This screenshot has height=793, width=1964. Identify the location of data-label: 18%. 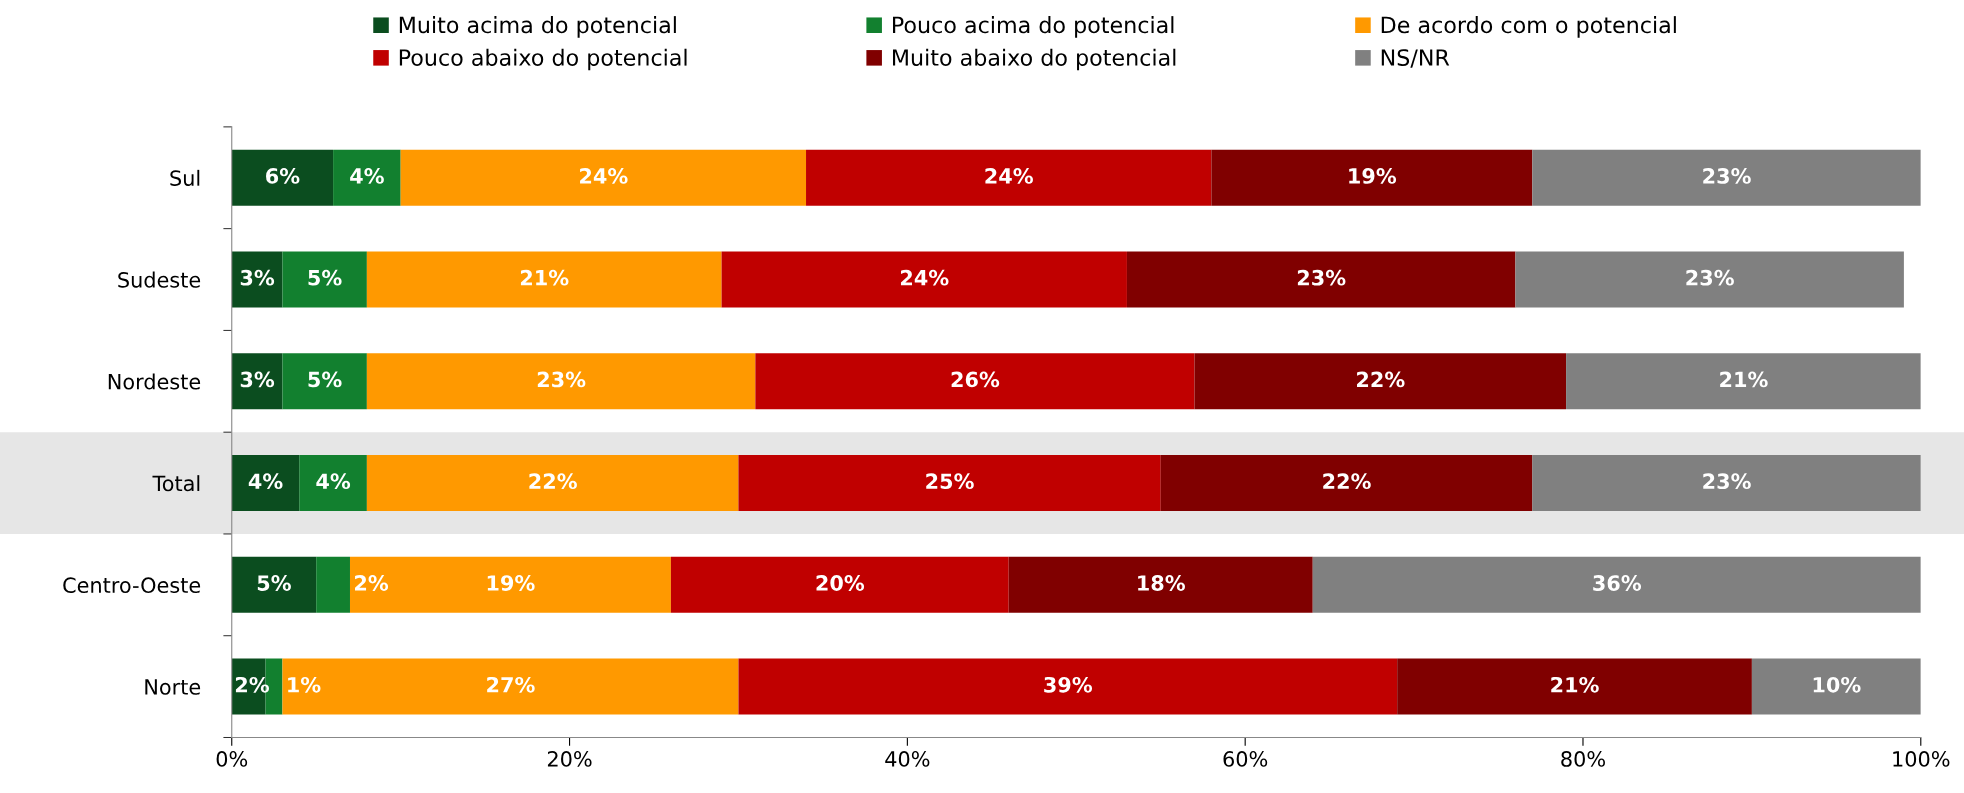
(1161, 583).